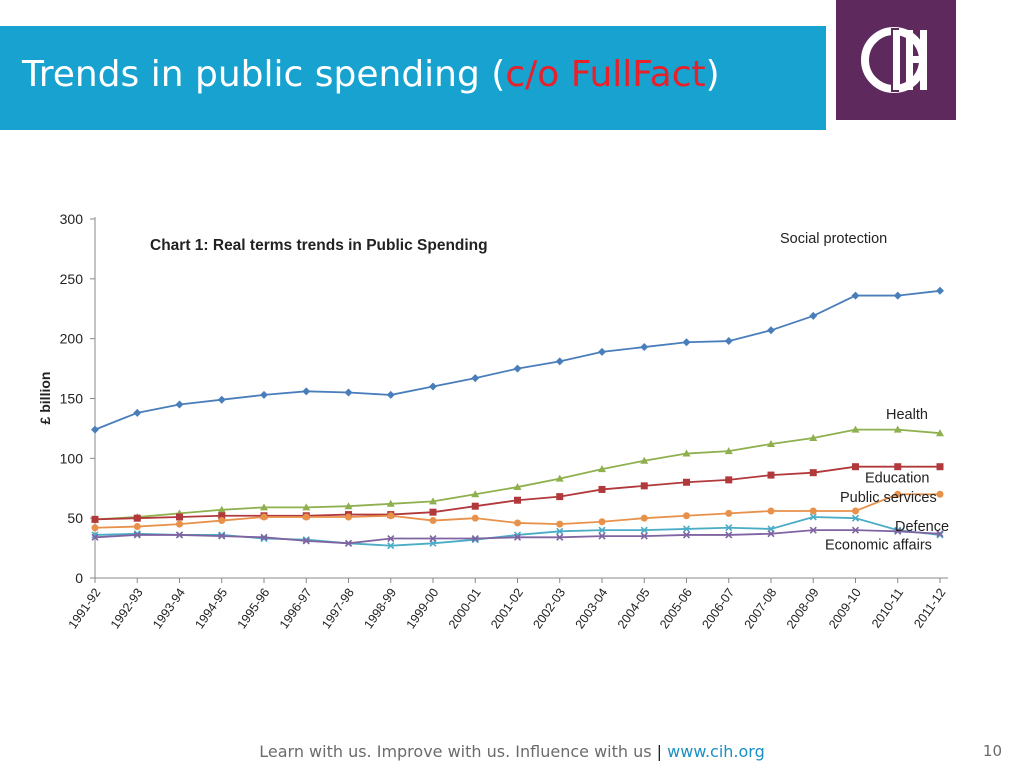 The height and width of the screenshot is (768, 1024). Describe the element at coordinates (888, 498) in the screenshot. I see `series-label: Public services` at that location.